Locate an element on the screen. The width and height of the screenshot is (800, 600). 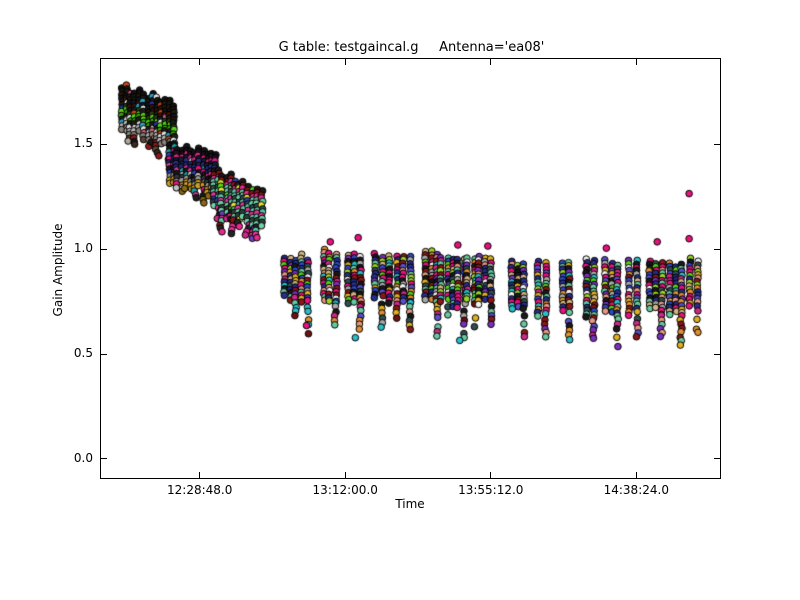
chart-title: G table: testgaincal.g Antenna='ea08' is located at coordinates (411, 47).